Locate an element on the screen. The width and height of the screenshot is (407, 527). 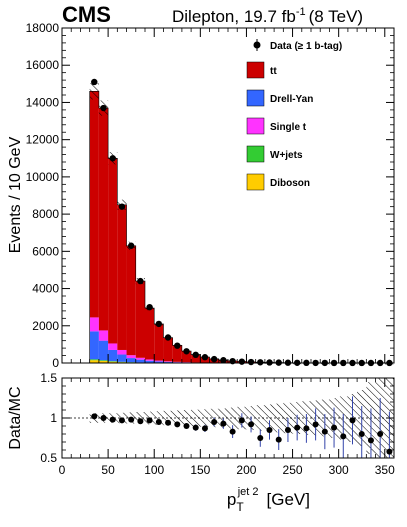
lower-xtick-label-7: 350 is located at coordinates (385, 470).